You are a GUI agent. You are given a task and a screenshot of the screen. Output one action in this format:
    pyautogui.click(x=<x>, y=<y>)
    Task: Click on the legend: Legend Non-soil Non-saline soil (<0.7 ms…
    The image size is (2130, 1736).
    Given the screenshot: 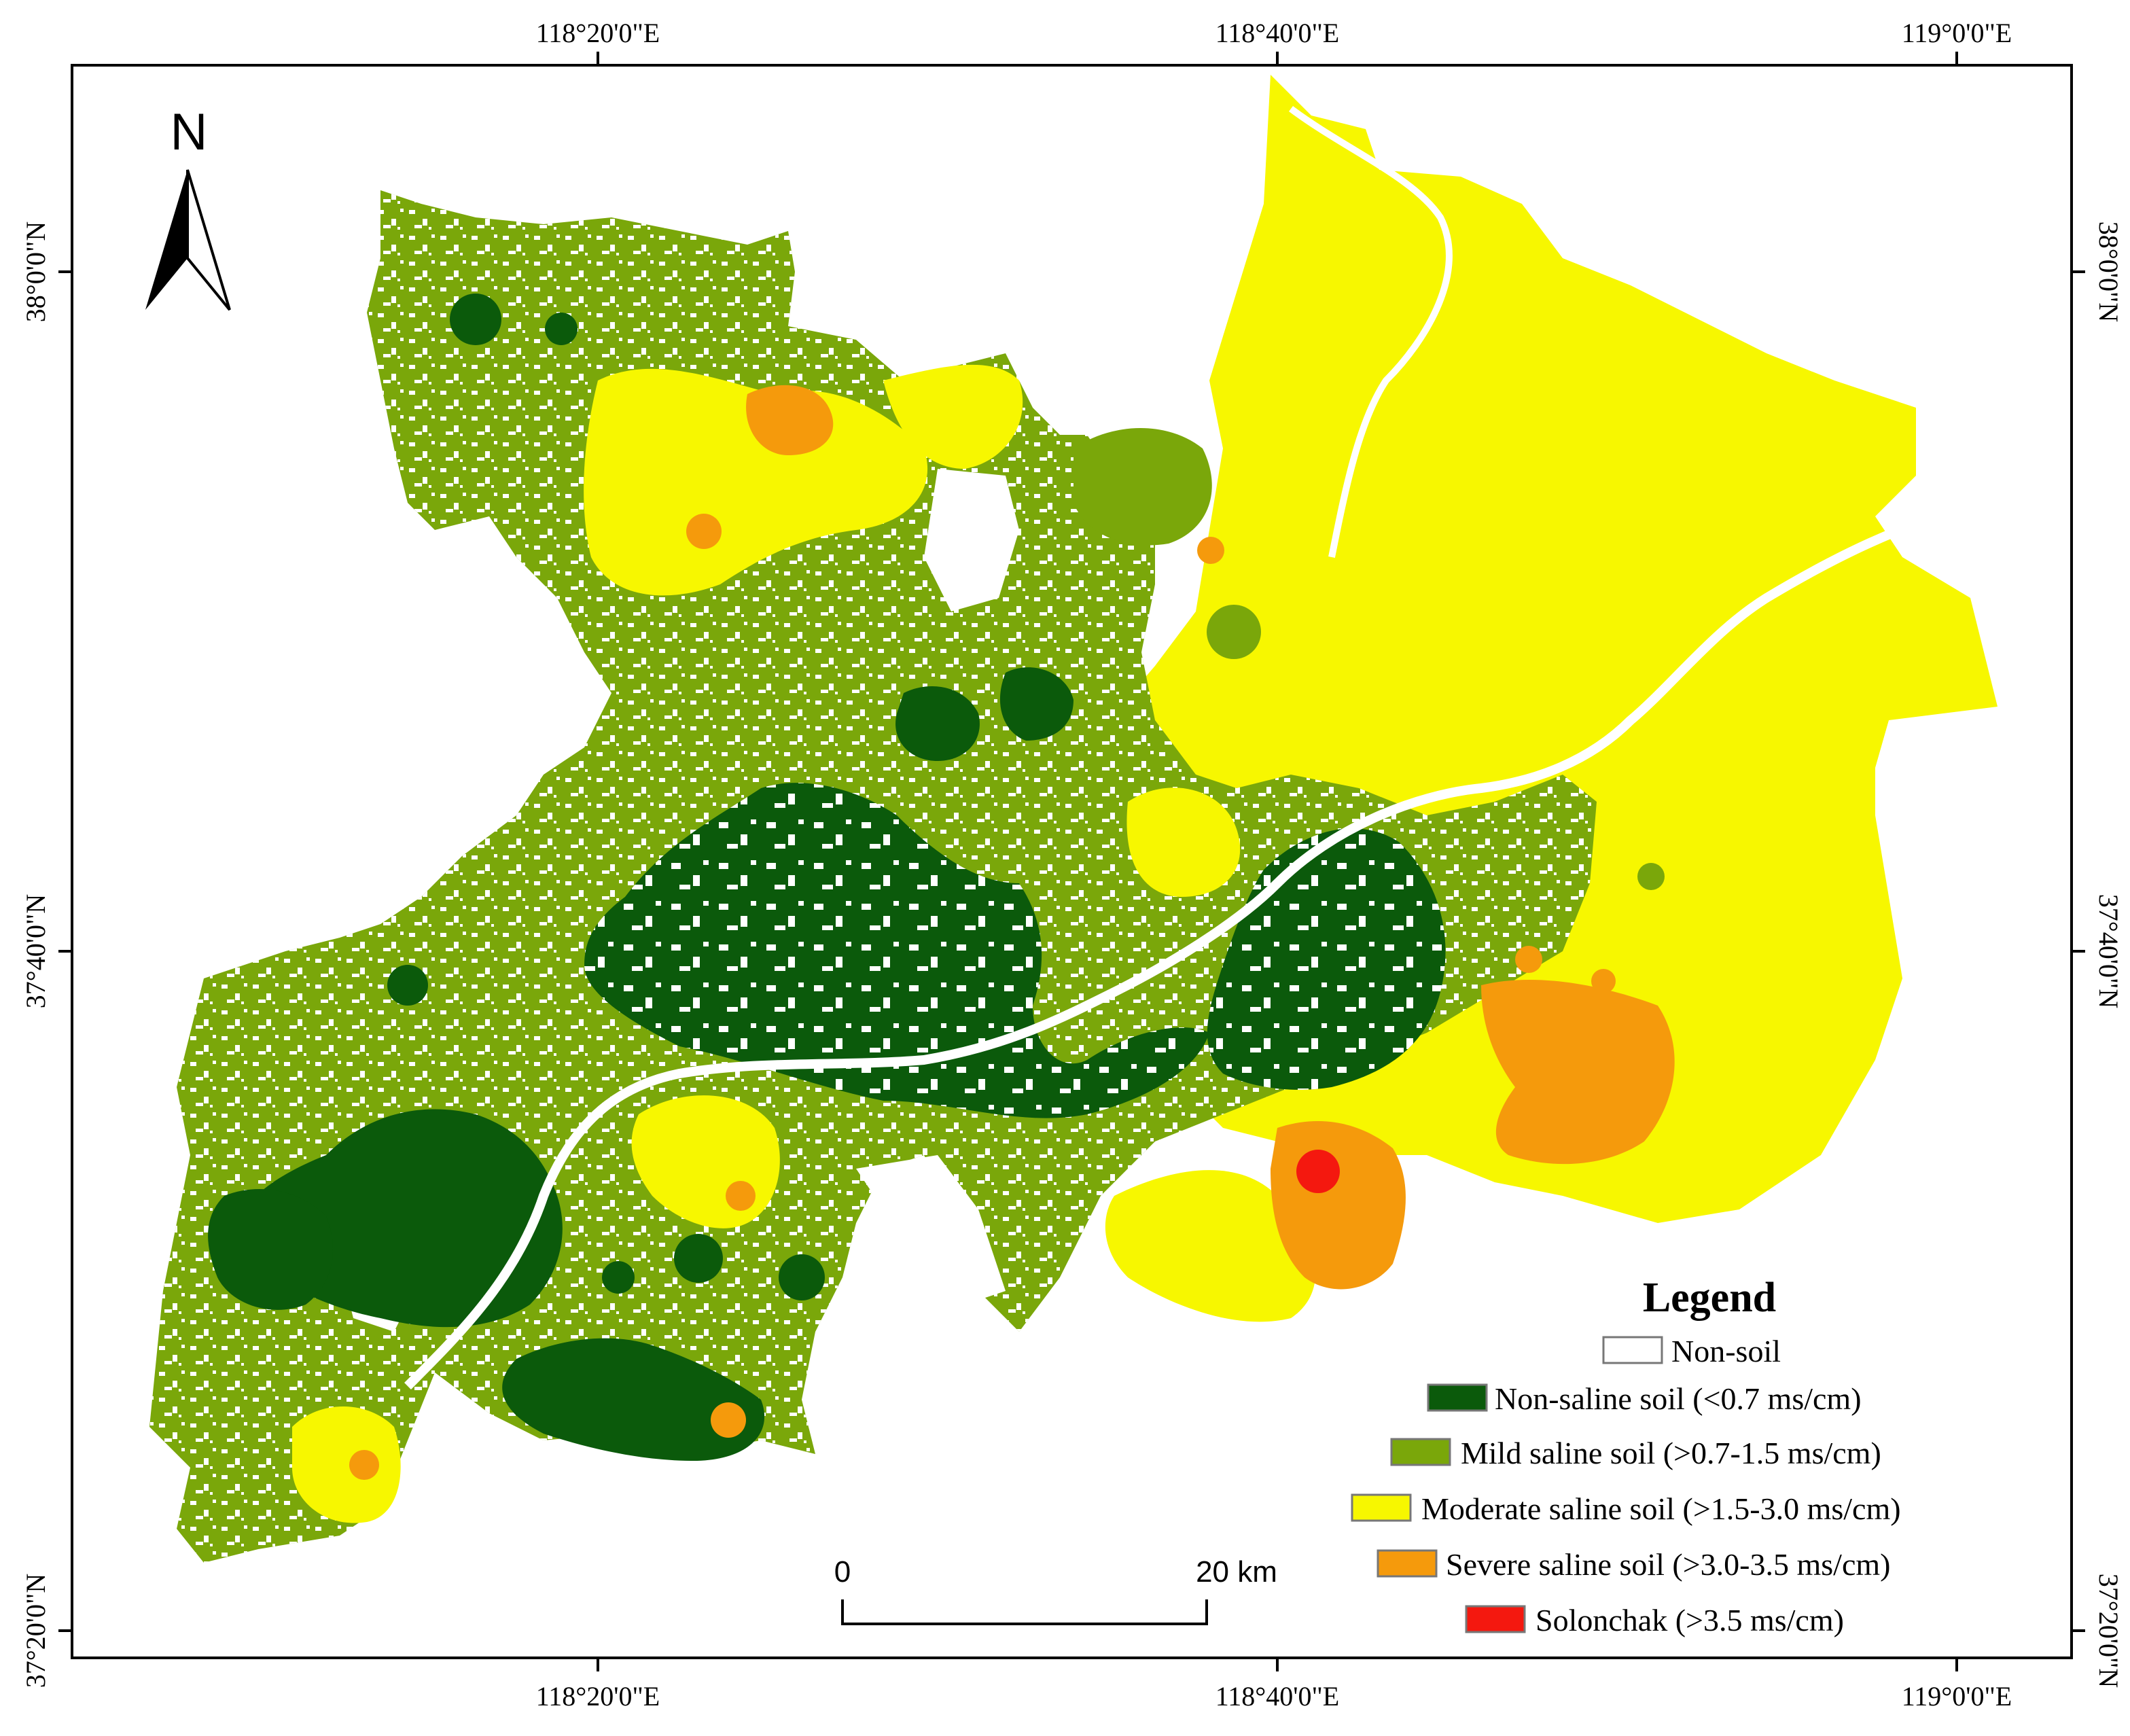 What is the action you would take?
    pyautogui.click(x=1626, y=1456)
    